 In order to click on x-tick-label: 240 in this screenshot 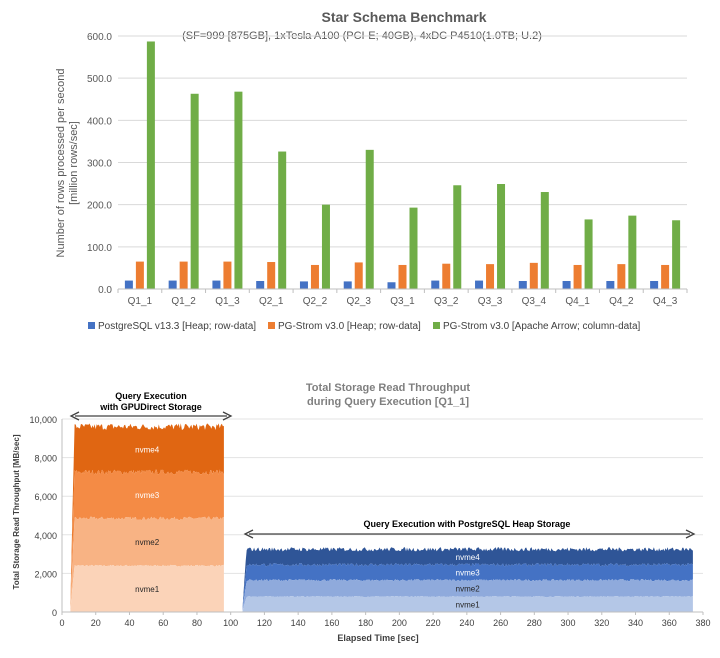, I will do `click(466, 623)`.